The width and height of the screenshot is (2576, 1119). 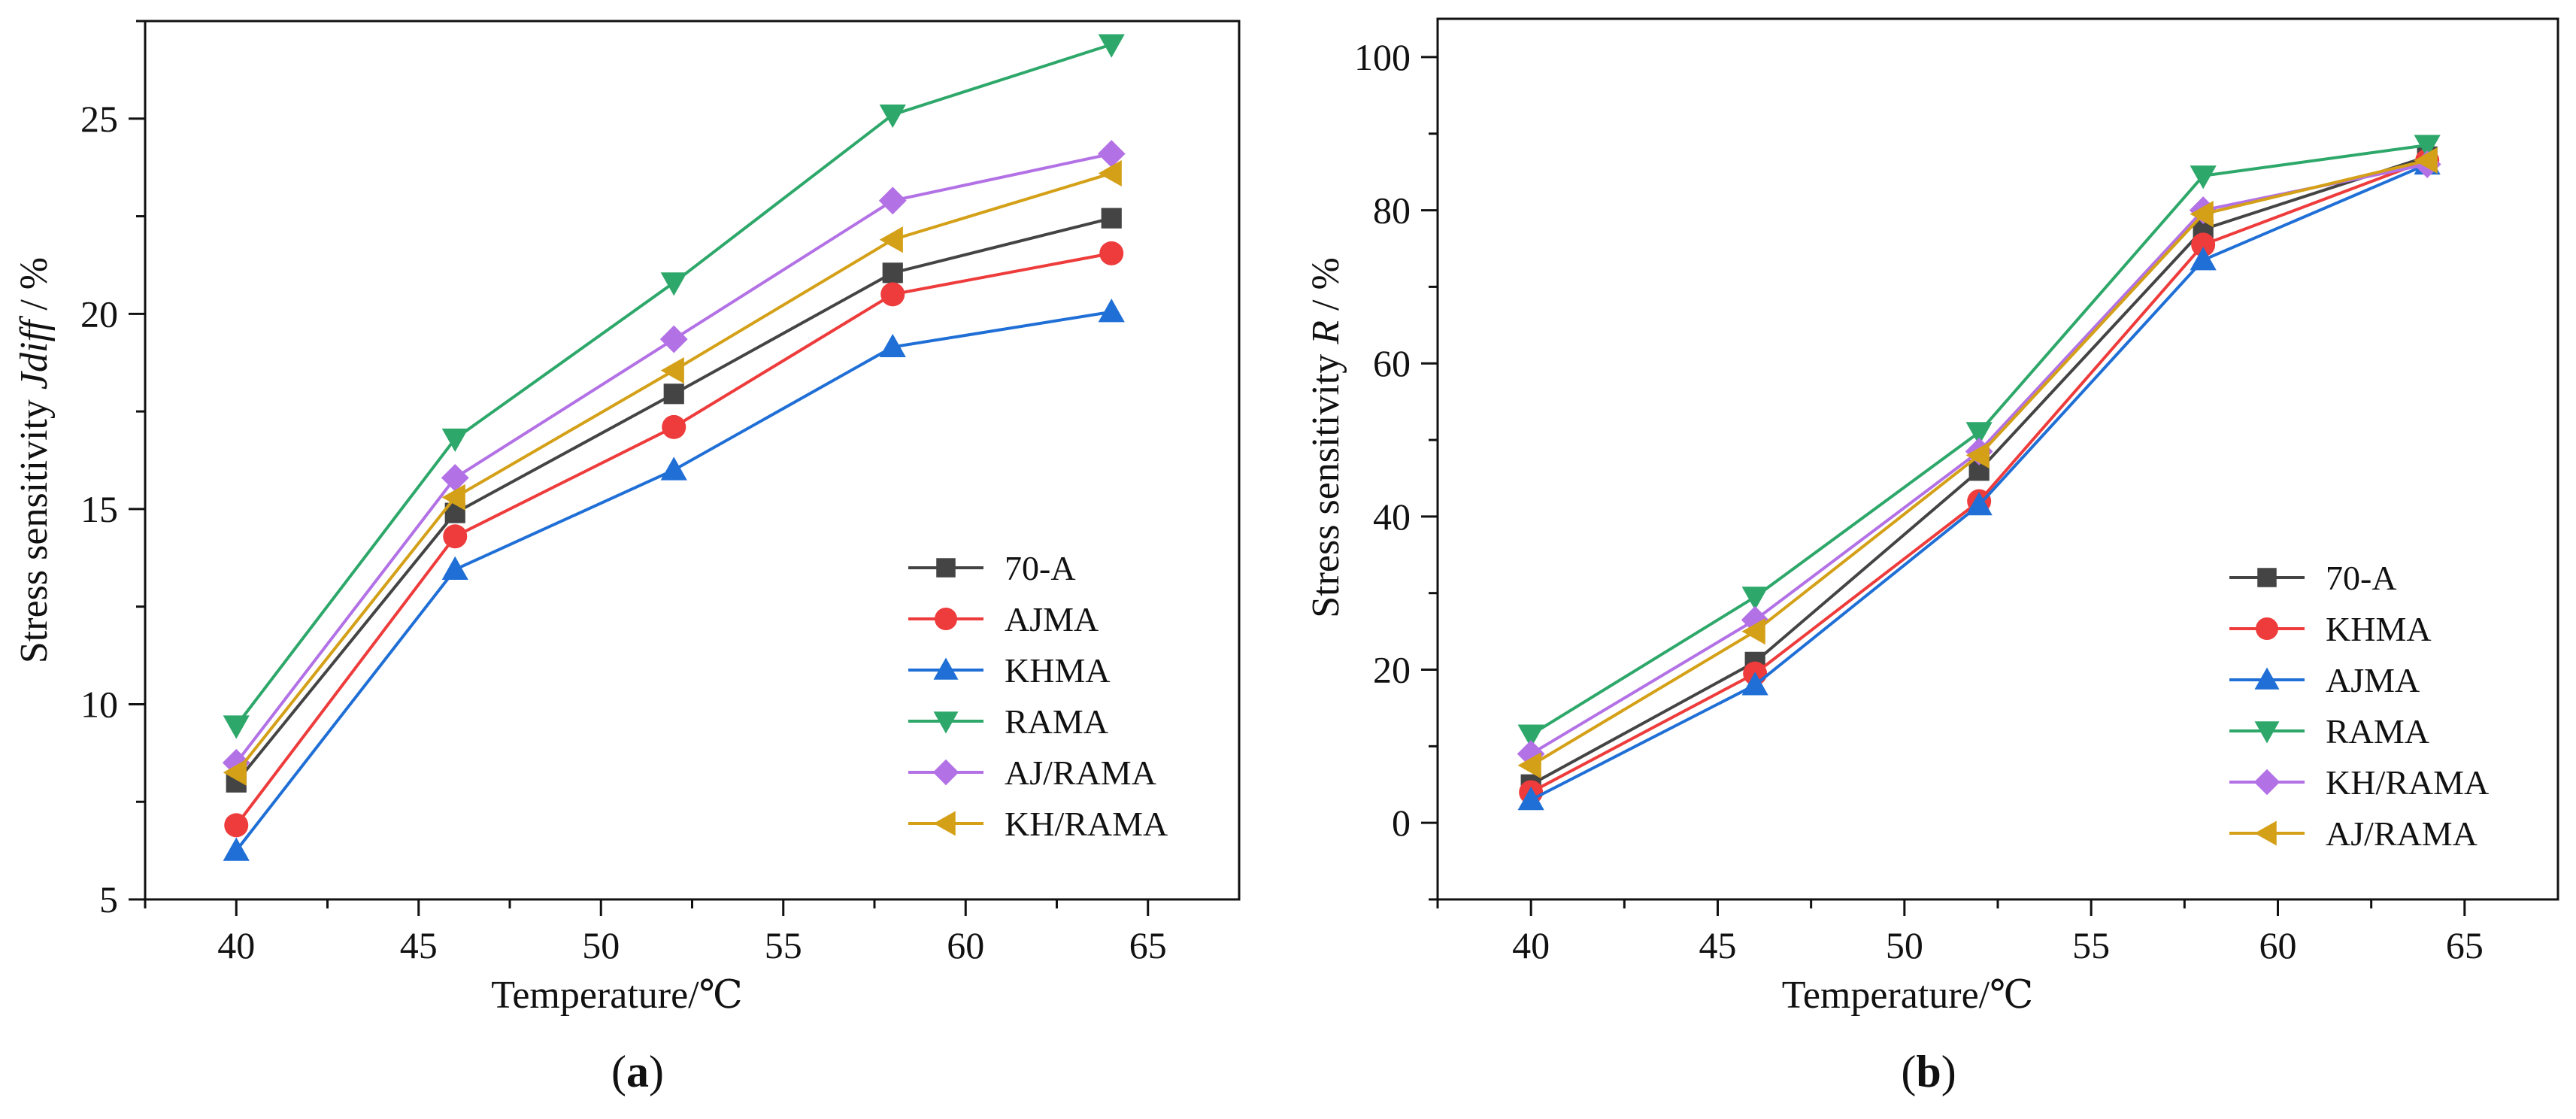 I want to click on x-tick-label-b: 65, so click(x=2465, y=945).